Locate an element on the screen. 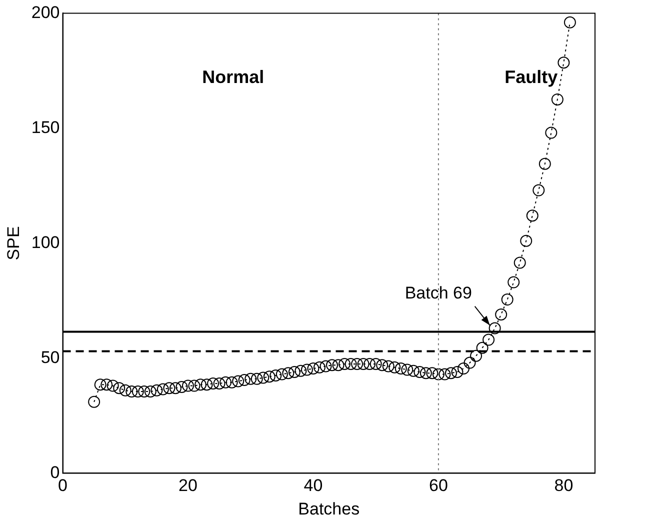 The width and height of the screenshot is (645, 520). annotation: Normal is located at coordinates (233, 77).